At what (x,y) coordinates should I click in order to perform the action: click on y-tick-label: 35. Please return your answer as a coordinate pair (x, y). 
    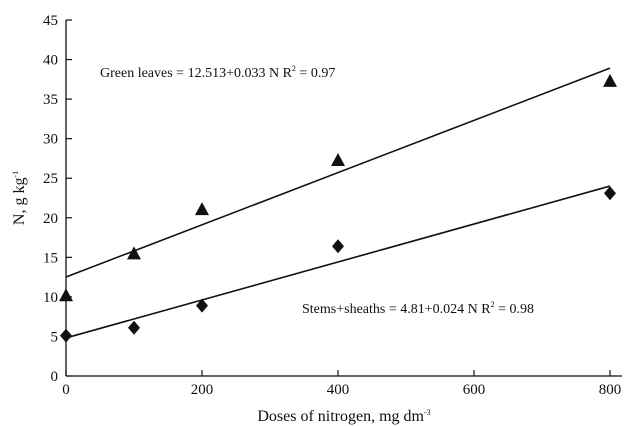
    Looking at the image, I should click on (50, 100).